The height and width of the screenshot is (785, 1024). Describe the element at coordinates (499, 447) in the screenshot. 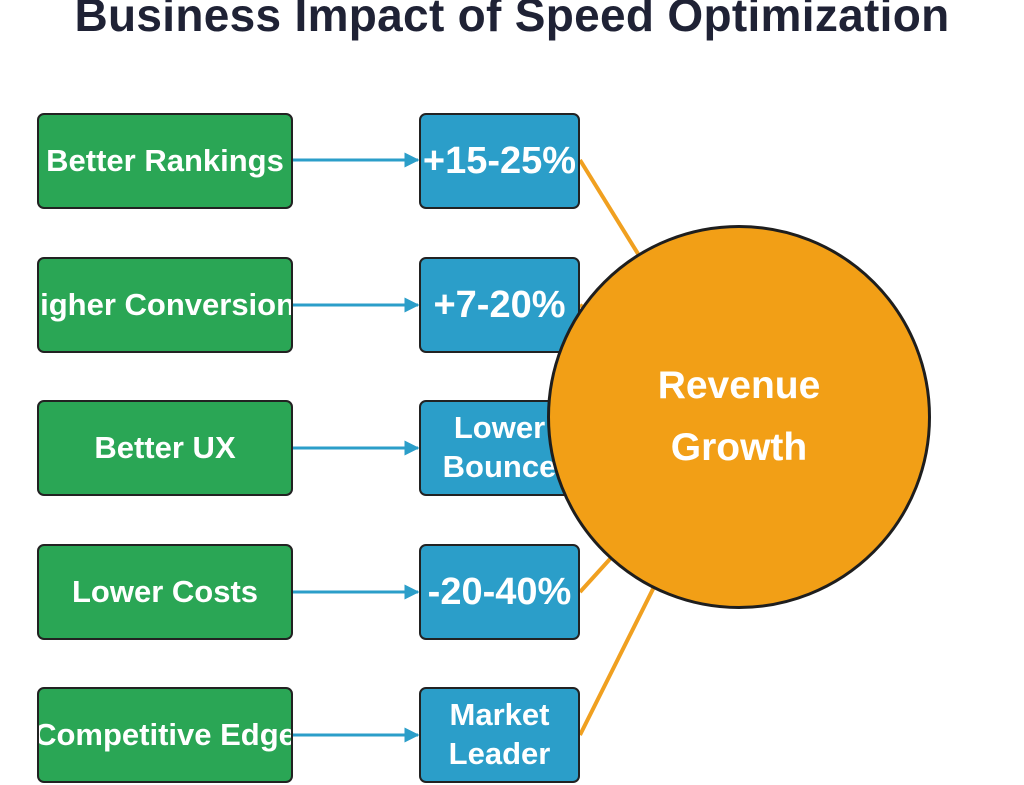

I see `impact-label: Lower Bounce` at that location.